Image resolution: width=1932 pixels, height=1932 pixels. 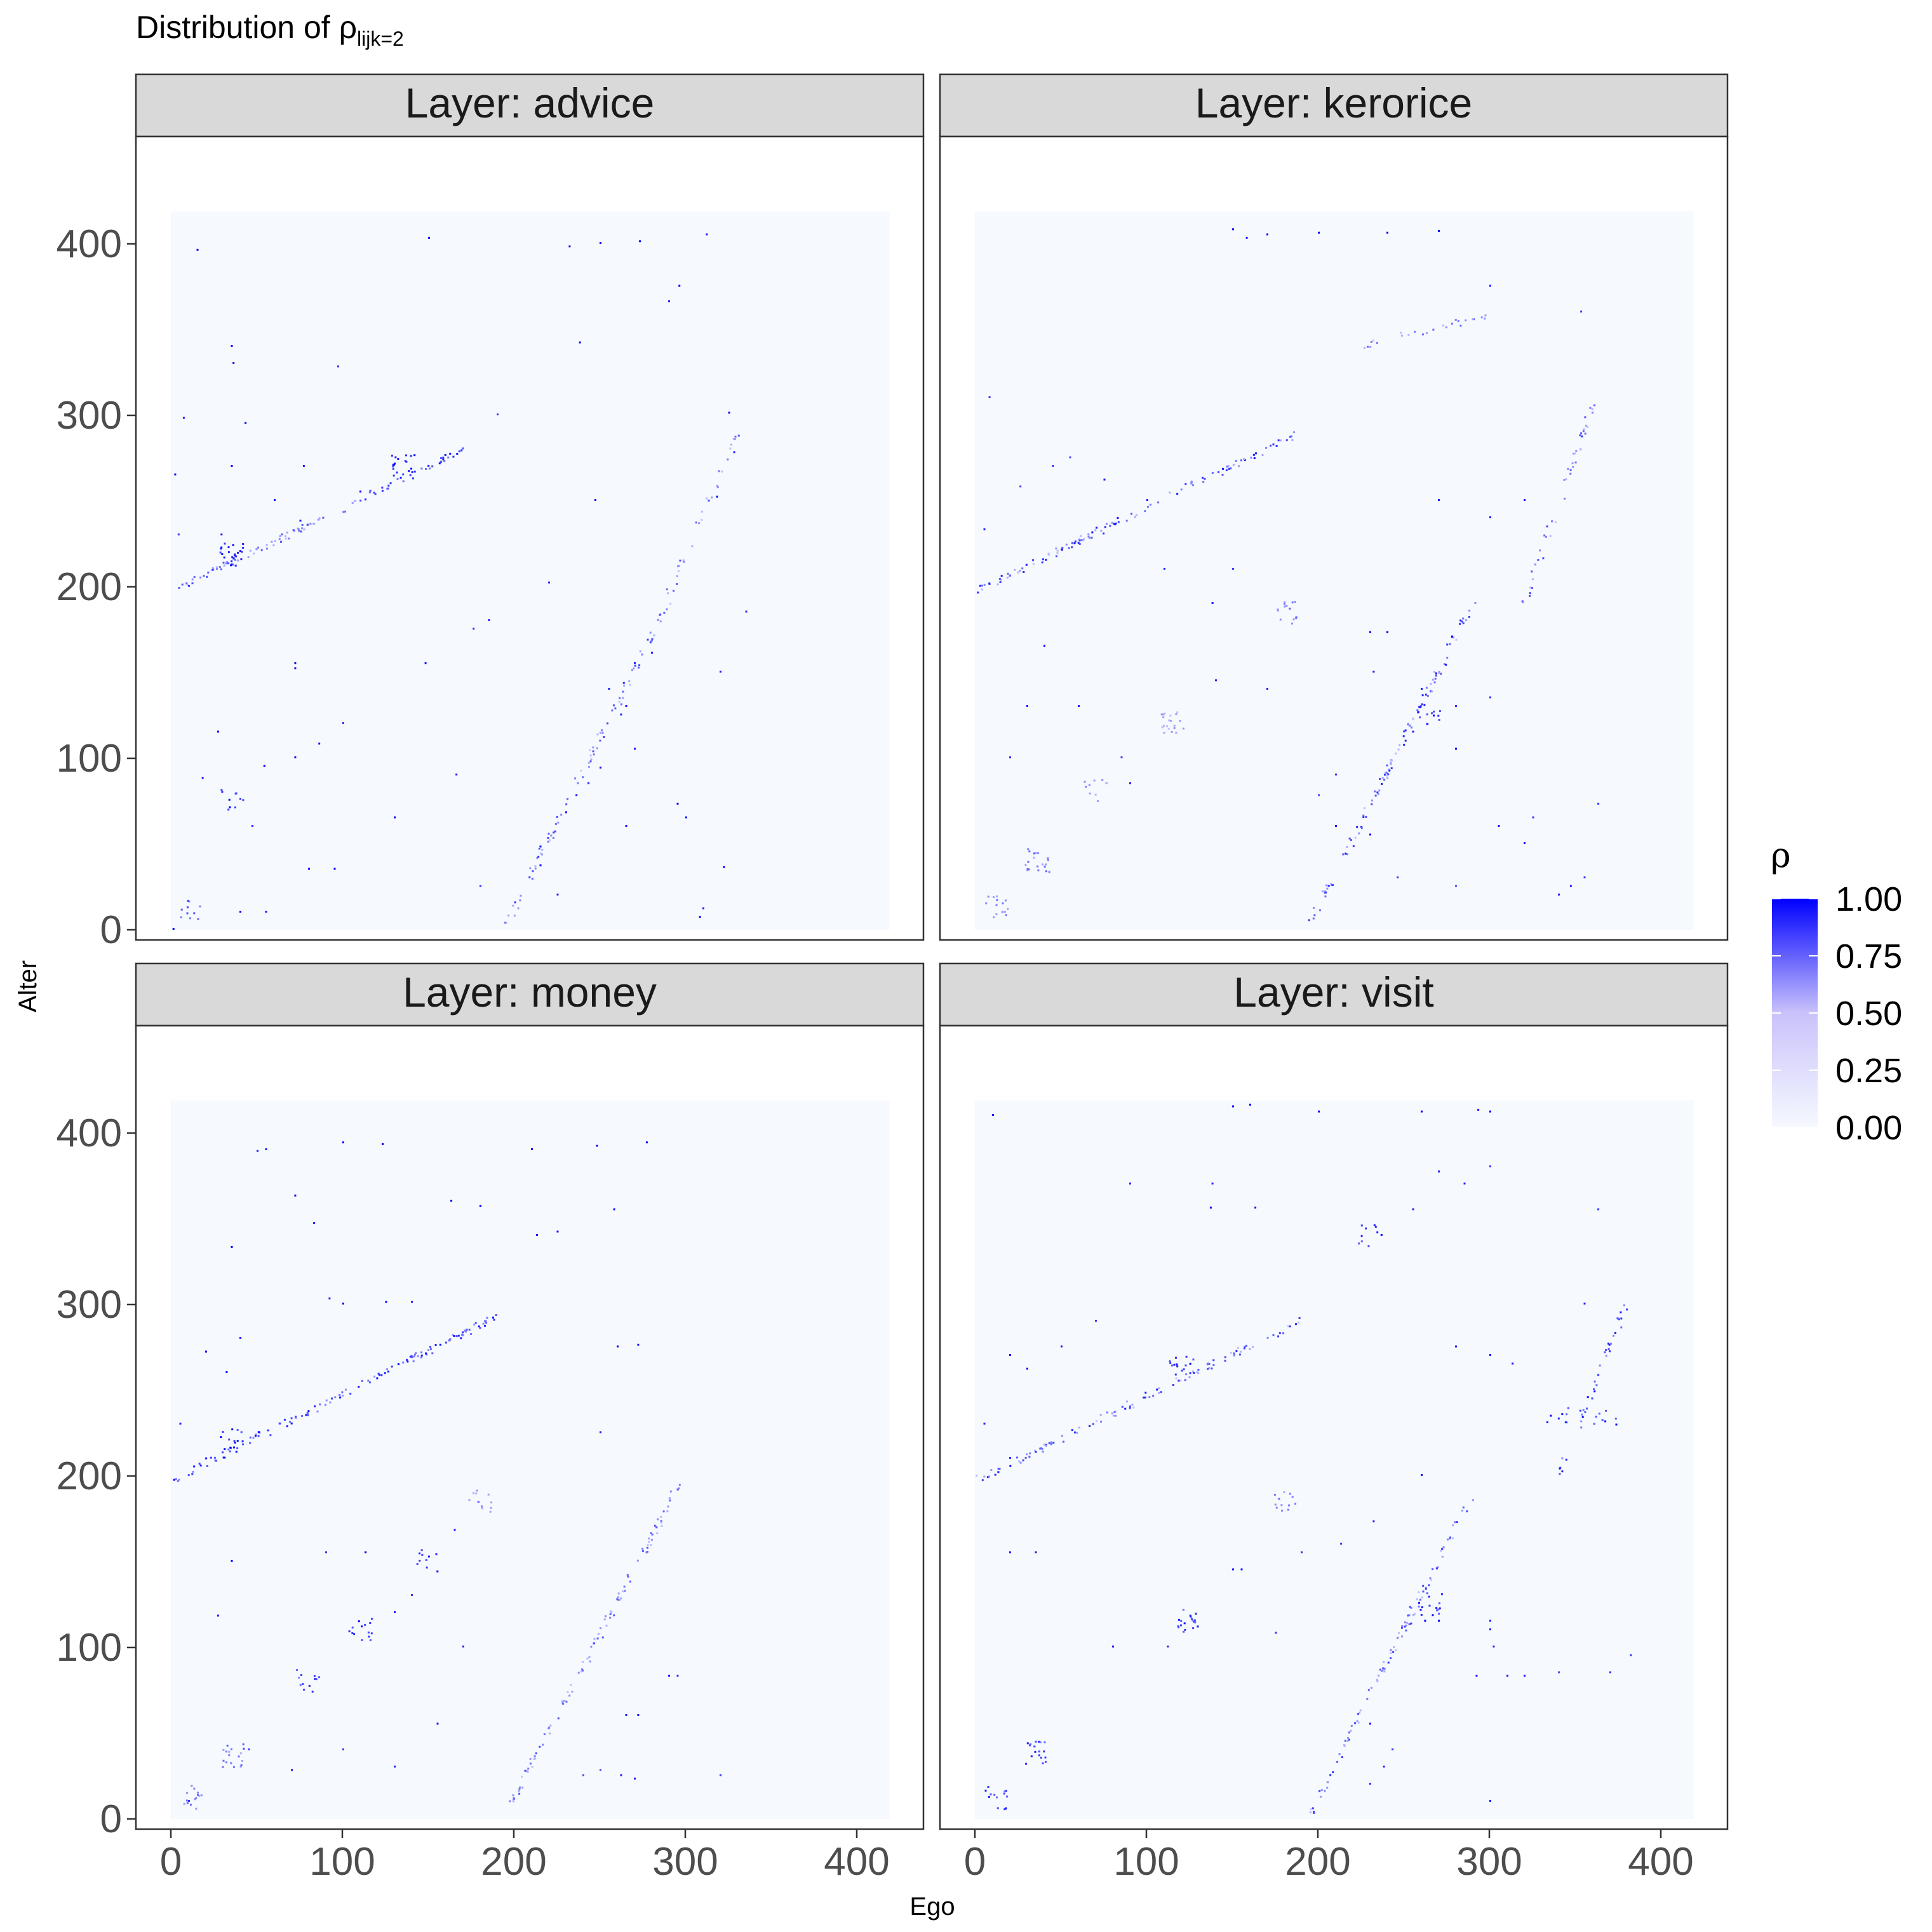 I want to click on legend-label: 0.00, so click(x=1868, y=1128).